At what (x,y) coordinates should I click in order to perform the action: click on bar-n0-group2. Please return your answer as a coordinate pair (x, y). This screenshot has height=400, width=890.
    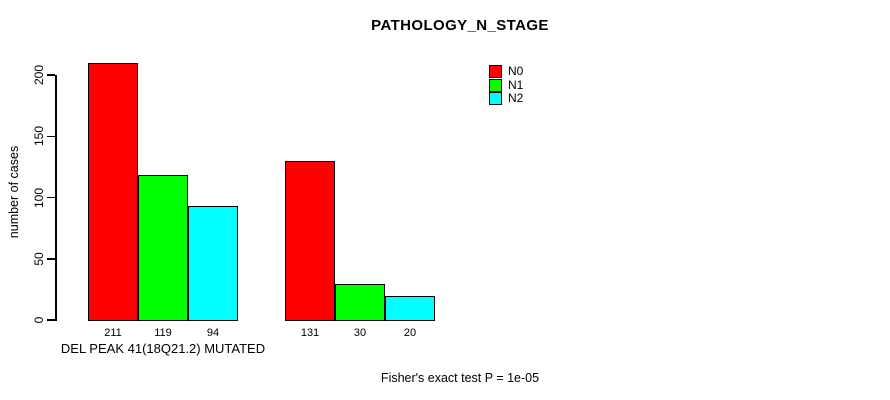
    Looking at the image, I should click on (310, 241).